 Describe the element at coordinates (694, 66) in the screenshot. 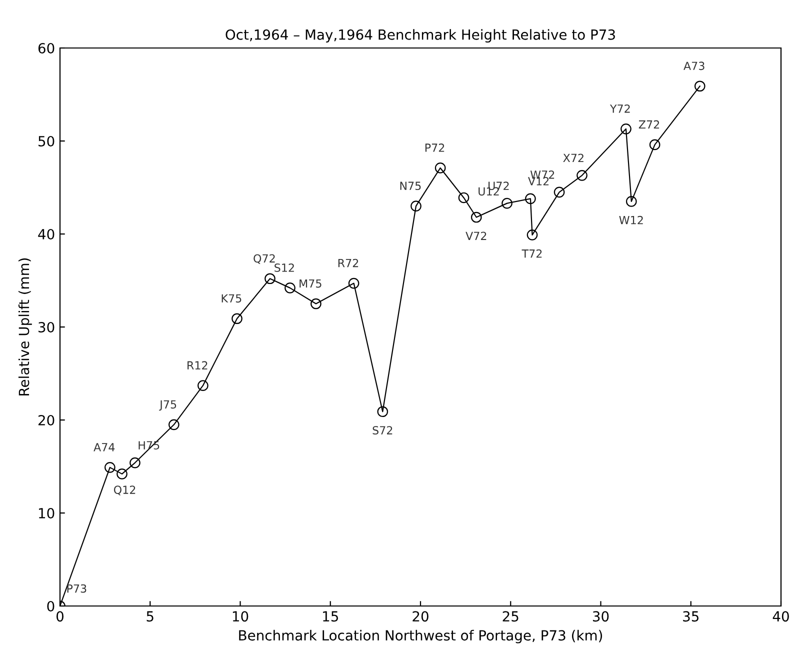

I see `annotation: A73` at that location.